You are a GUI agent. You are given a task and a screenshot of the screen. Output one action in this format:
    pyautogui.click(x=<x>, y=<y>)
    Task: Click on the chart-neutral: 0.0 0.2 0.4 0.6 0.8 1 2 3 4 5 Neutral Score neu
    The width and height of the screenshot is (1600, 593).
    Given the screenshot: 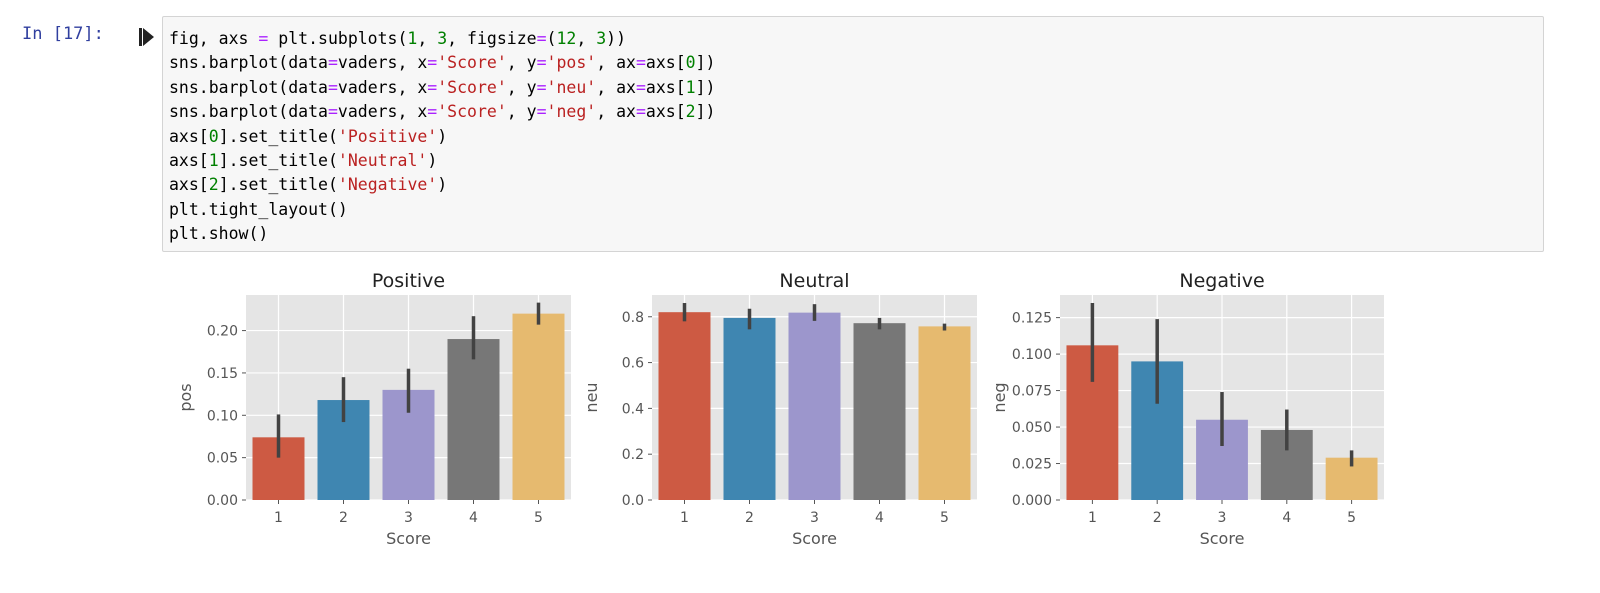 What is the action you would take?
    pyautogui.click(x=779, y=409)
    